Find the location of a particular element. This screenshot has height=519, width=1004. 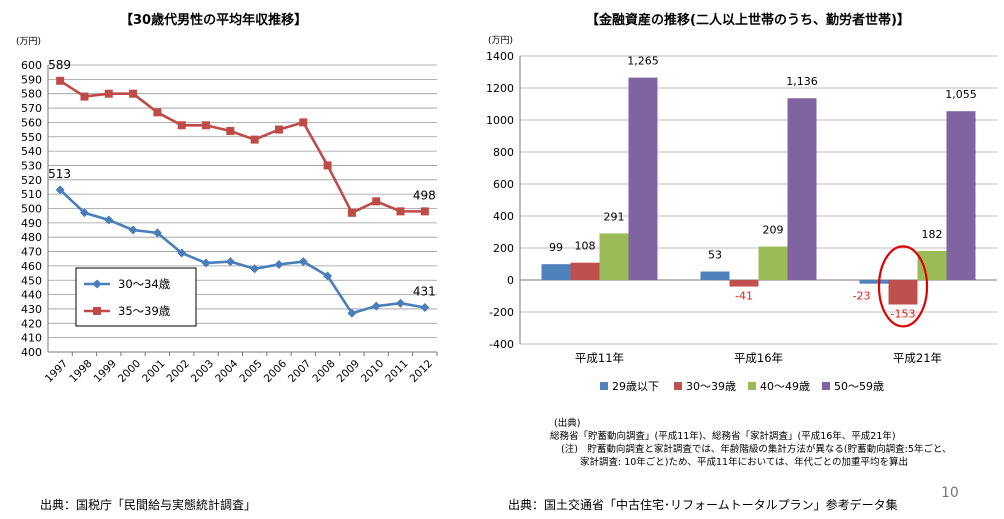

line-y-tick-label: 590 is located at coordinates (31, 79).